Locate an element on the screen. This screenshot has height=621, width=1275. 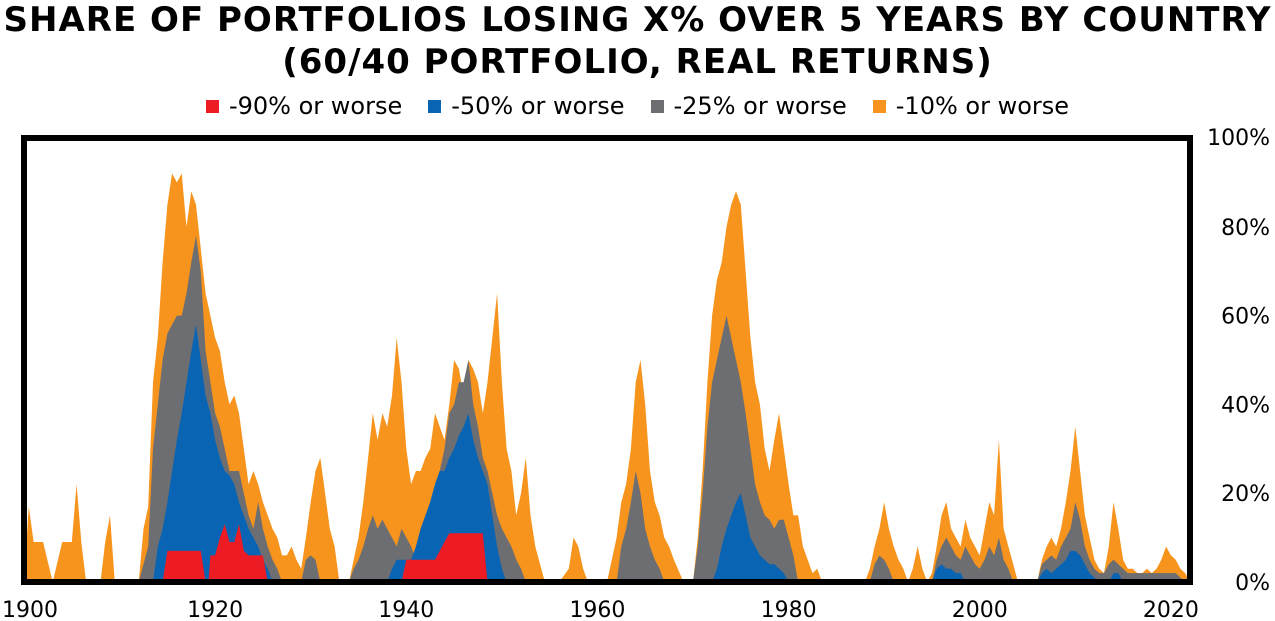
legend-item-25: -25% or worse is located at coordinates (748, 106).